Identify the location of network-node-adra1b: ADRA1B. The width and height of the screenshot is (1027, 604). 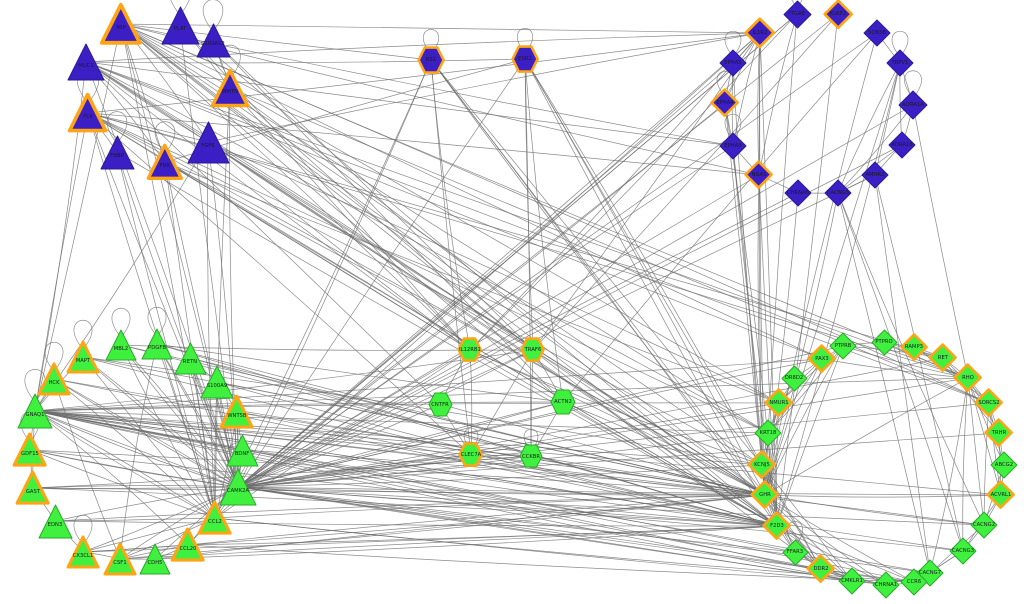
(902, 145).